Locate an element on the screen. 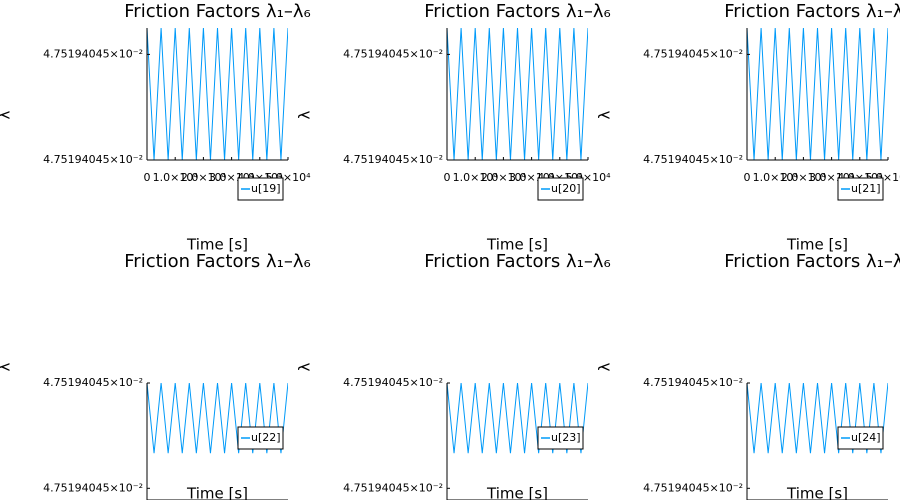 This screenshot has width=900, height=500. legend: u[22] is located at coordinates (260, 438).